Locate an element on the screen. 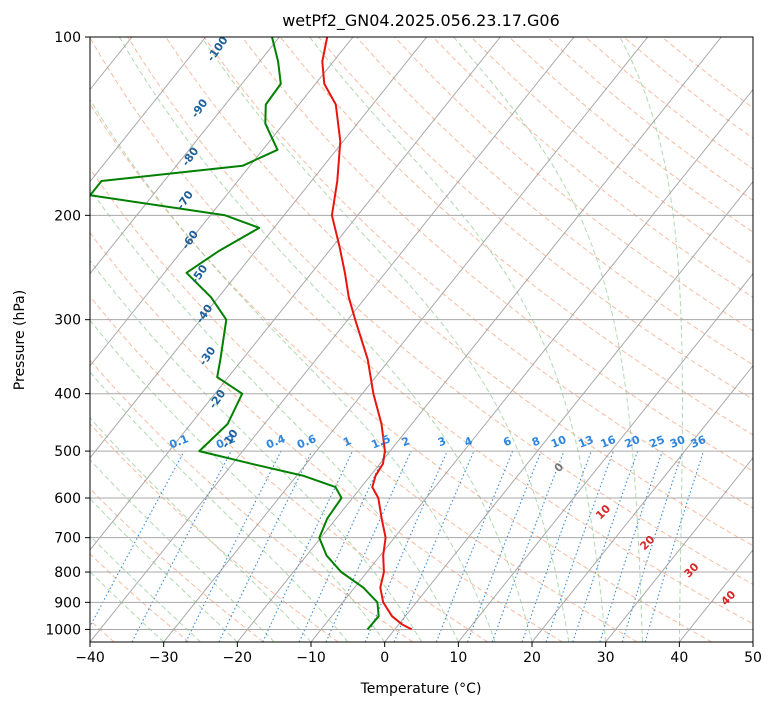  mixing-ratio-label: 0.4 is located at coordinates (275, 441).